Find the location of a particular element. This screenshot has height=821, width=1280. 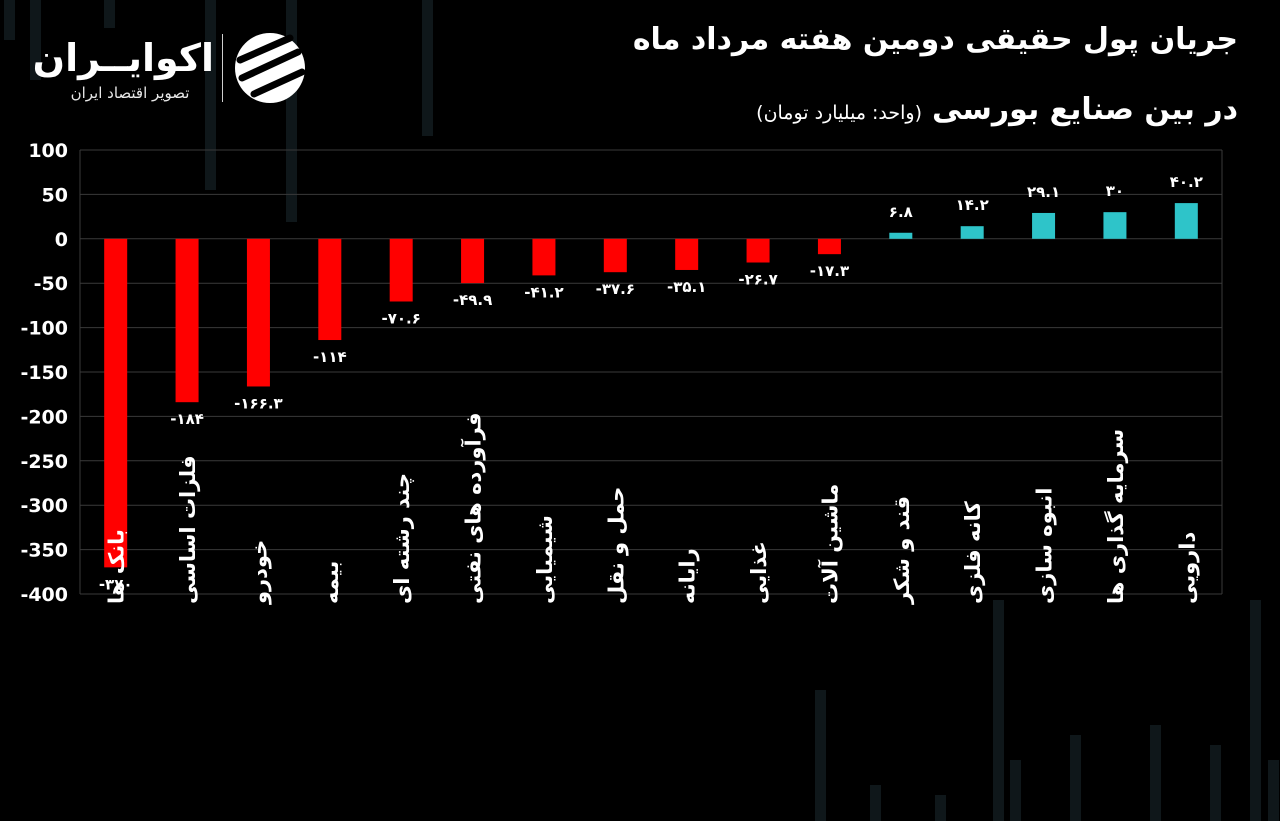

brand-name: اکوایــران is located at coordinates (123, 58).